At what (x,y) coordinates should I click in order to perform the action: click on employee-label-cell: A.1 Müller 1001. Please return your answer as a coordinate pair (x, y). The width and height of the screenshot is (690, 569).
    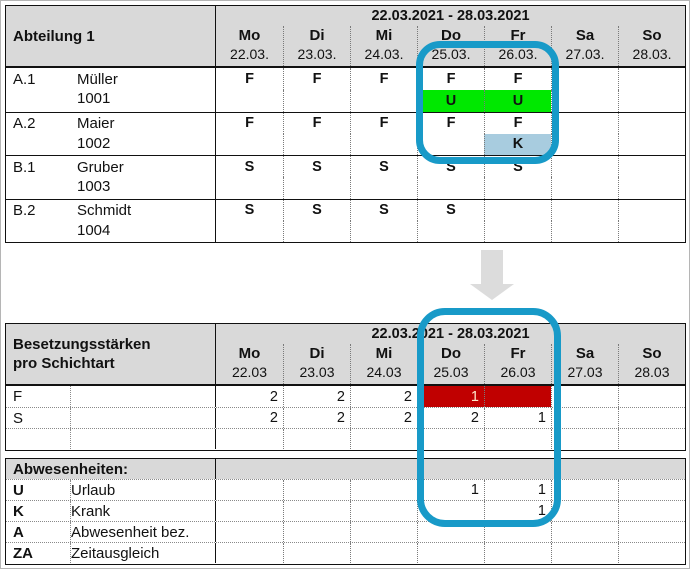
    Looking at the image, I should click on (65, 89).